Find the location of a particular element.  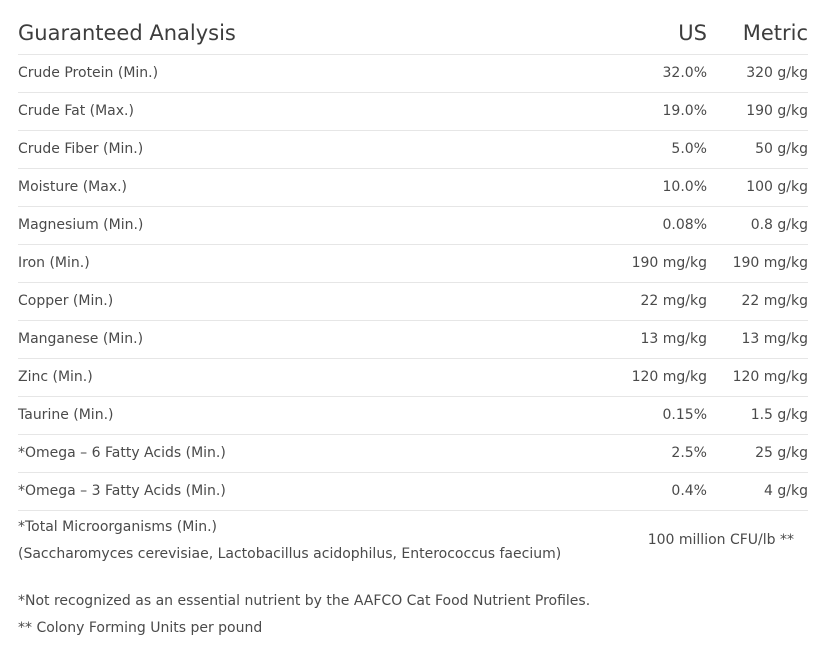

metric-value: 25 g/kg is located at coordinates (781, 453).